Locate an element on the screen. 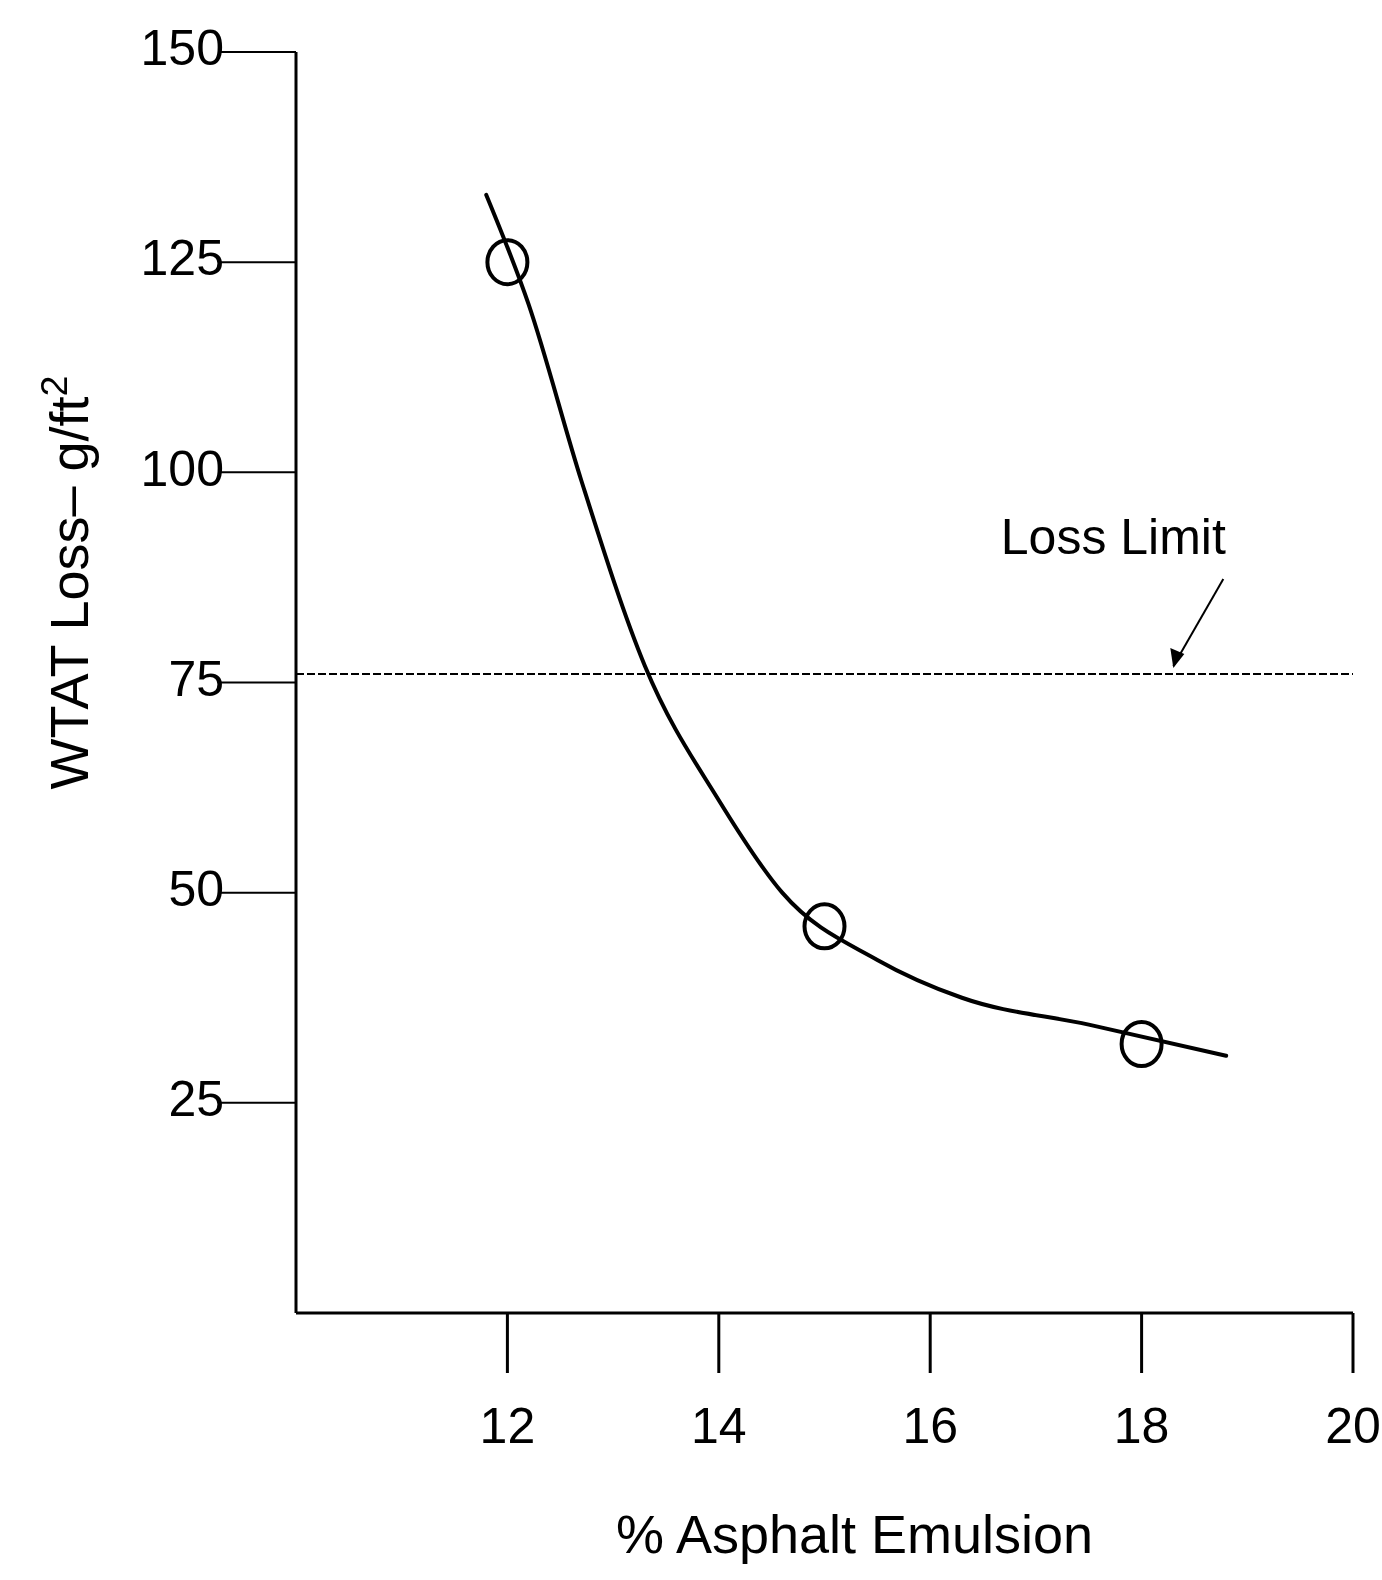  y-tick-label: 75 is located at coordinates (196, 678).